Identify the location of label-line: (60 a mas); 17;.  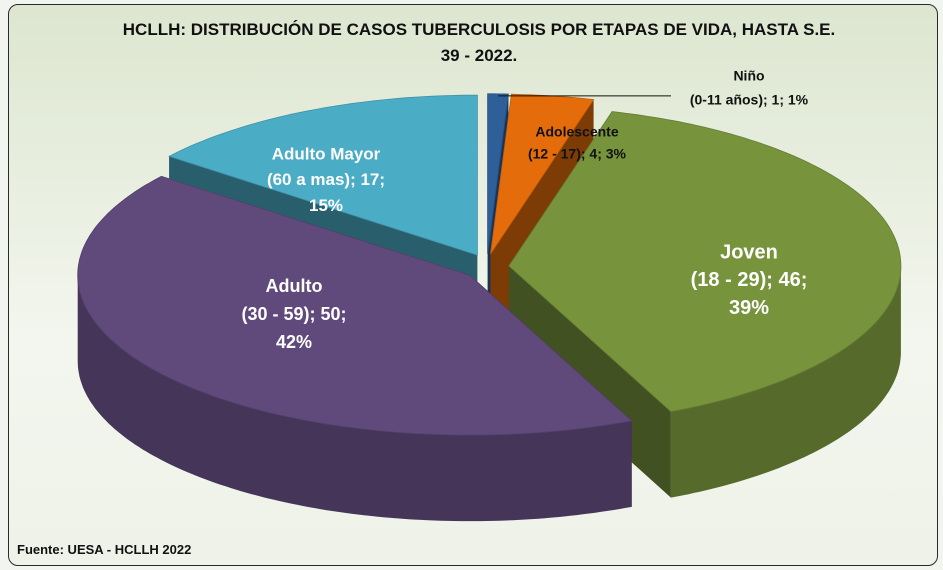
(326, 179).